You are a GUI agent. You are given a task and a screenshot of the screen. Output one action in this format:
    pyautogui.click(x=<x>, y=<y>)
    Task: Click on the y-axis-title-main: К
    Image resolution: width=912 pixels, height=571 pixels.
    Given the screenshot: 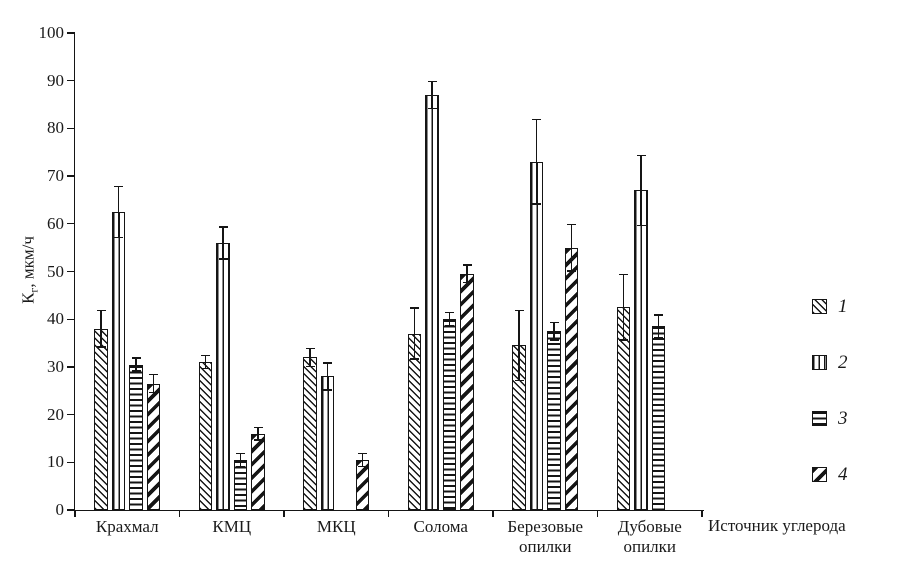 What is the action you would take?
    pyautogui.click(x=28, y=298)
    